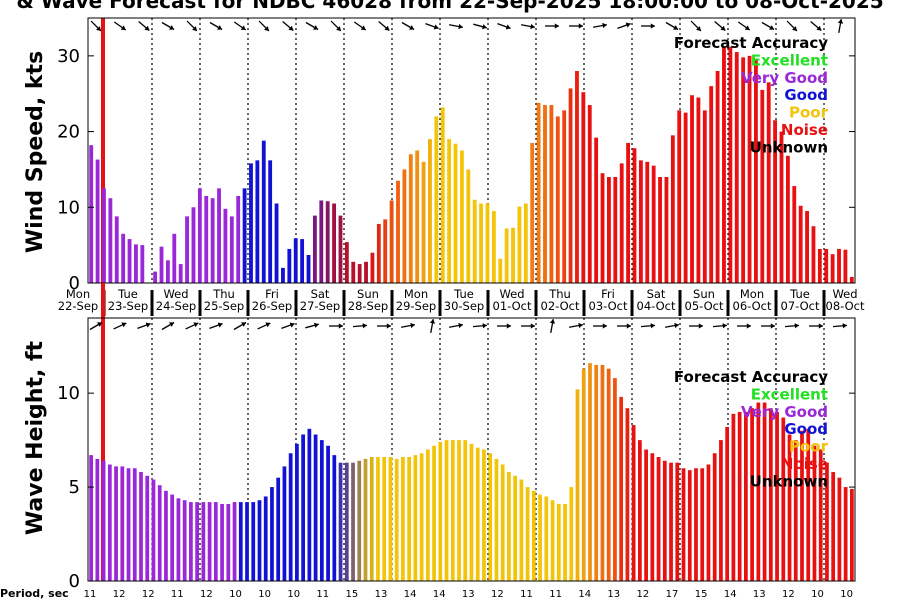 The image size is (900, 600). Describe the element at coordinates (103, 449) in the screenshot. I see `current-time-marker` at that location.